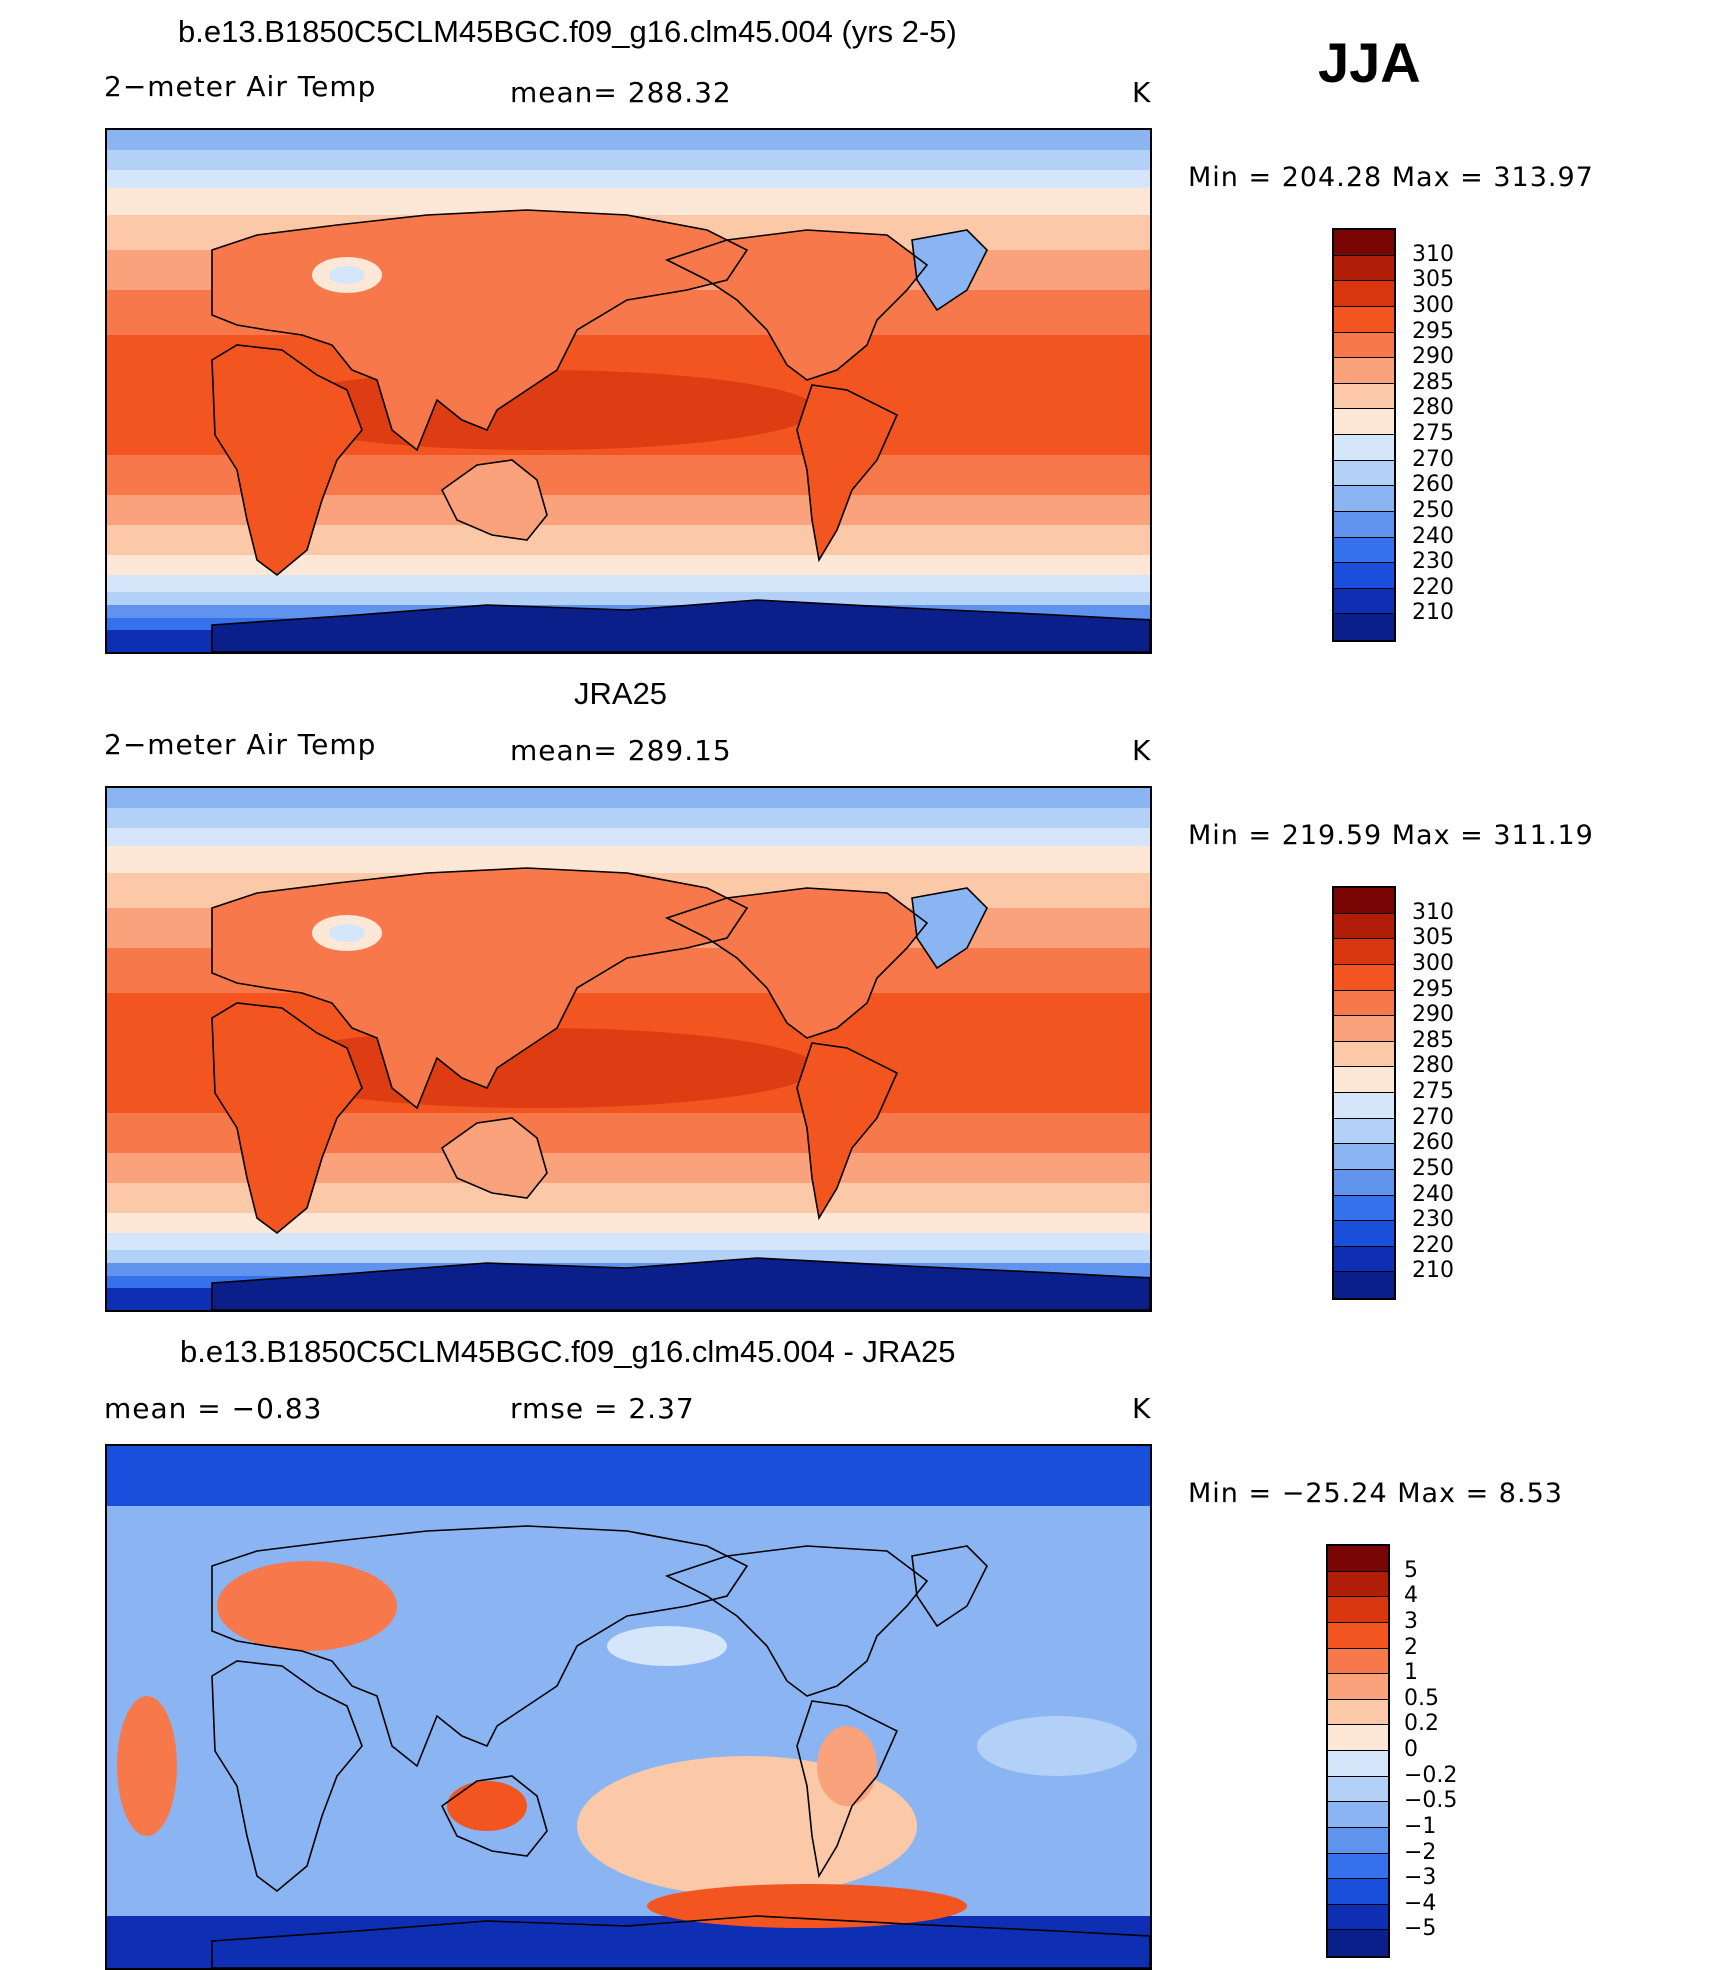 The height and width of the screenshot is (1970, 1710). Describe the element at coordinates (1433, 1220) in the screenshot. I see `colorbar-tick-label: 230` at that location.